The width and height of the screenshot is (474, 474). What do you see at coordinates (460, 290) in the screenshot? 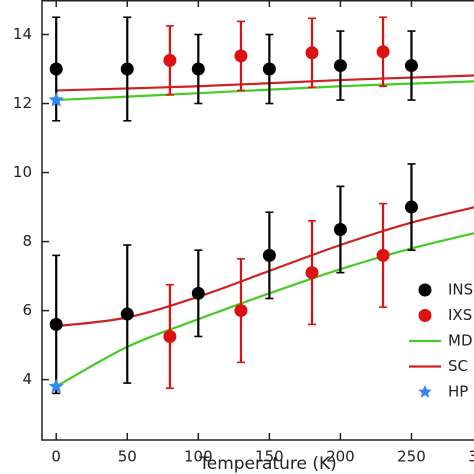
I see `legend-label: INS` at bounding box center [460, 290].